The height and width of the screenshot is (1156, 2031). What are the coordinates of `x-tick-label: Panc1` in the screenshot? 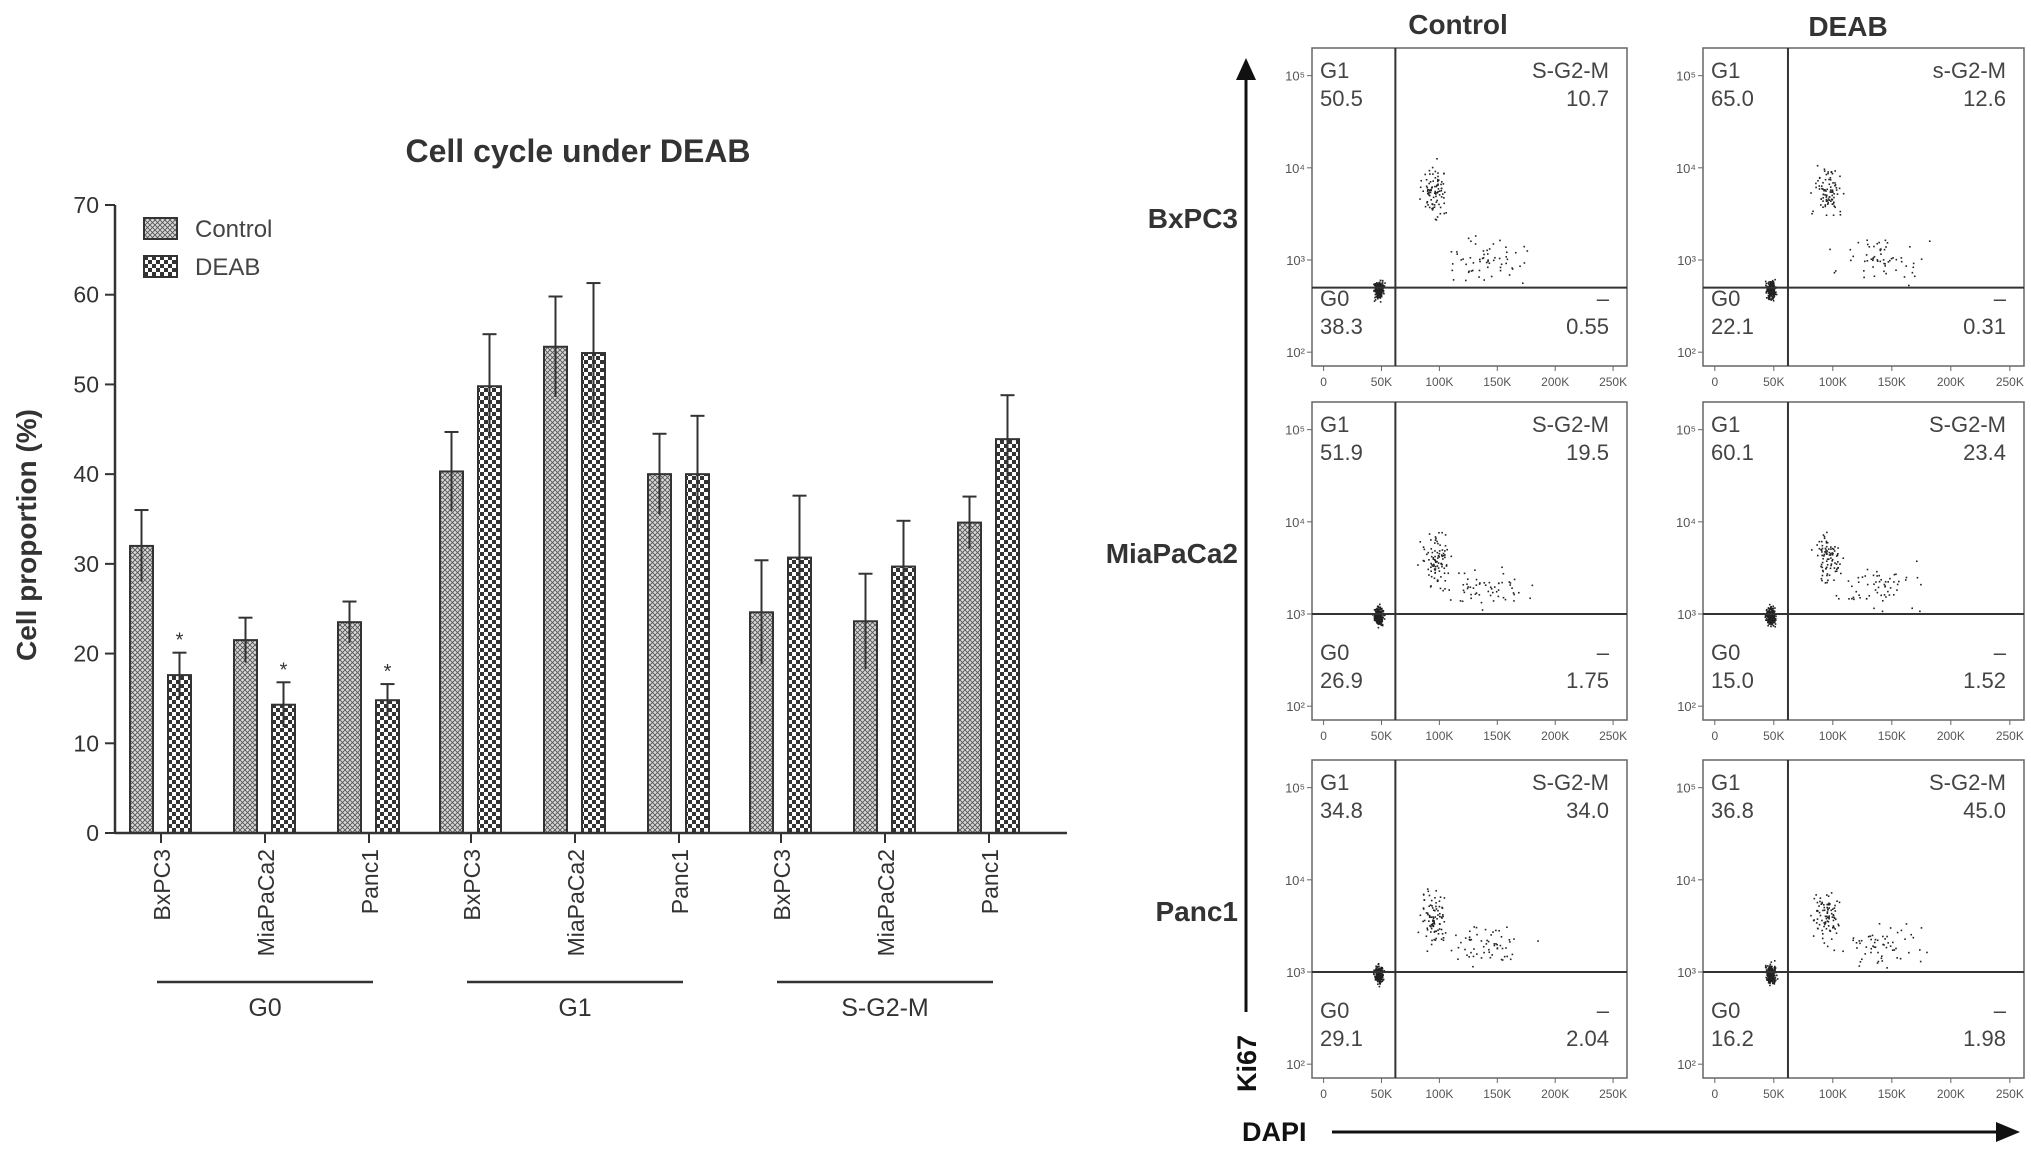 It's located at (370, 881).